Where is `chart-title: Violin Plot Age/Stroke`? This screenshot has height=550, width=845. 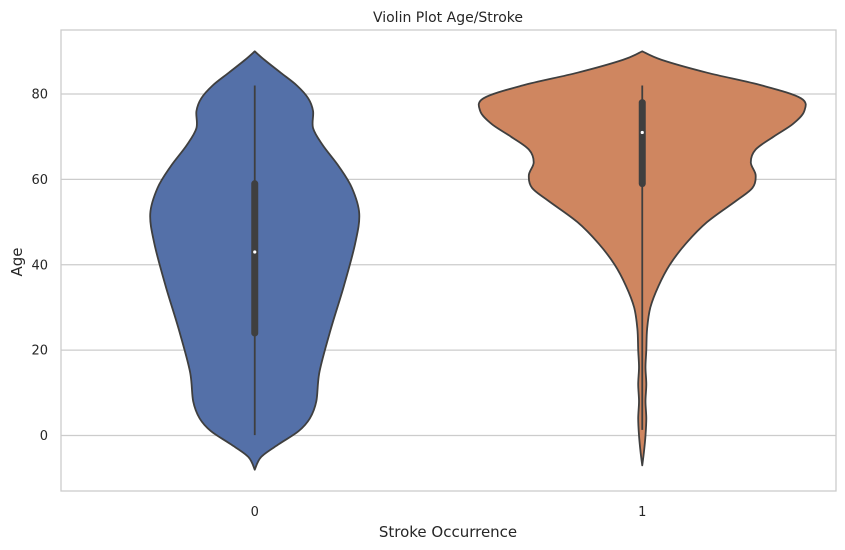 chart-title: Violin Plot Age/Stroke is located at coordinates (448, 18).